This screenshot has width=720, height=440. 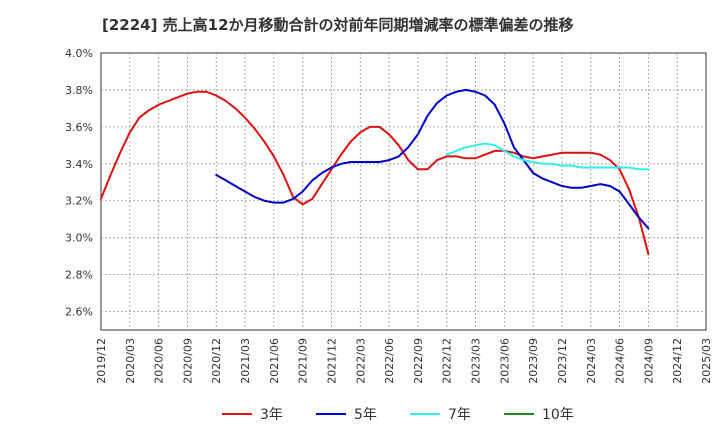 I want to click on chart-title: [2224] 売上高12か月移動合計の対前年同期増減率の標準偏差の推移, so click(x=338, y=25).